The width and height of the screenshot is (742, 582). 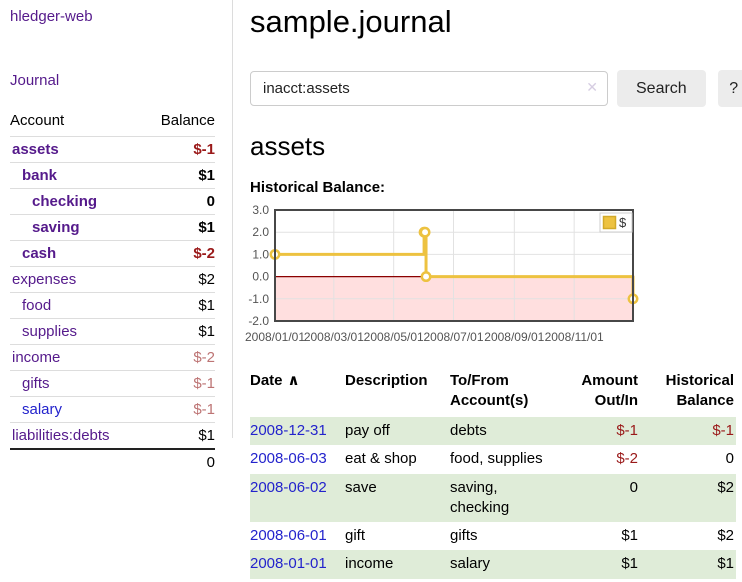 I want to click on account-row: supplies $1, so click(x=112, y=331).